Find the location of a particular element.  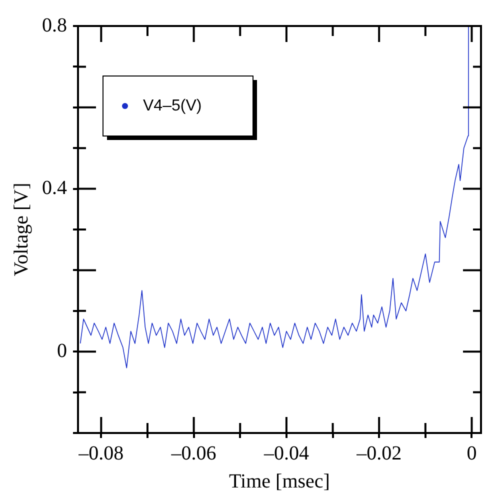

y-tick-label: 0.4 is located at coordinates (54, 188).